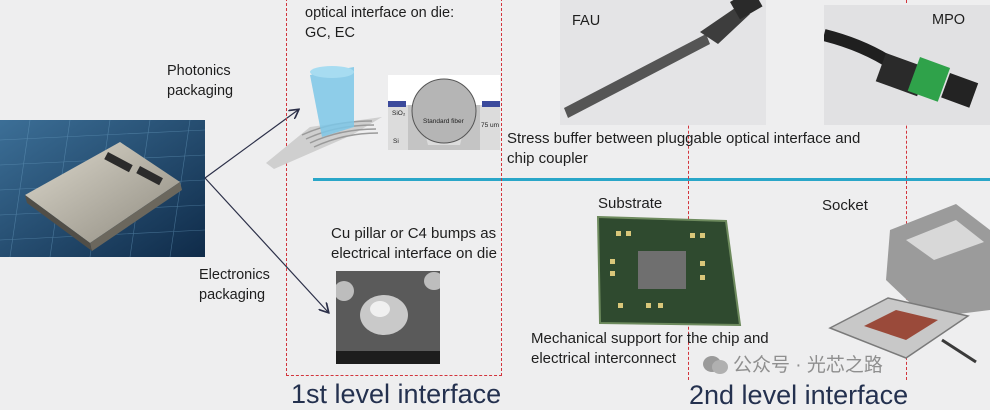 Image resolution: width=990 pixels, height=410 pixels. What do you see at coordinates (396, 394) in the screenshot?
I see `first-level-title: 1st level interface` at bounding box center [396, 394].